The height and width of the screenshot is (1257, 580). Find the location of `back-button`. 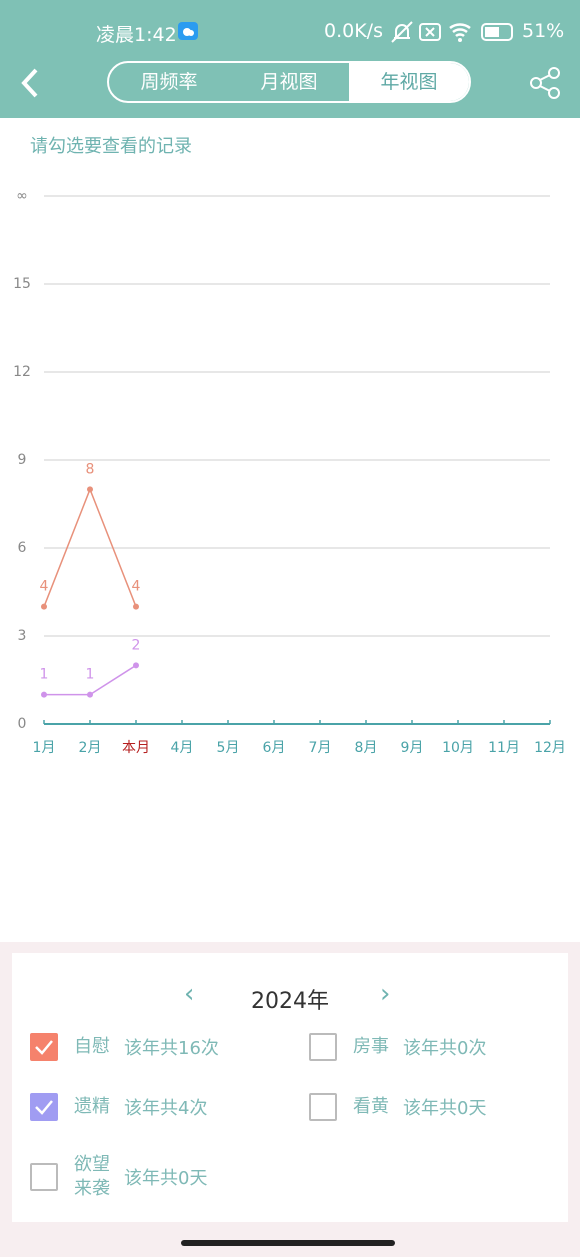

back-button is located at coordinates (30, 83).